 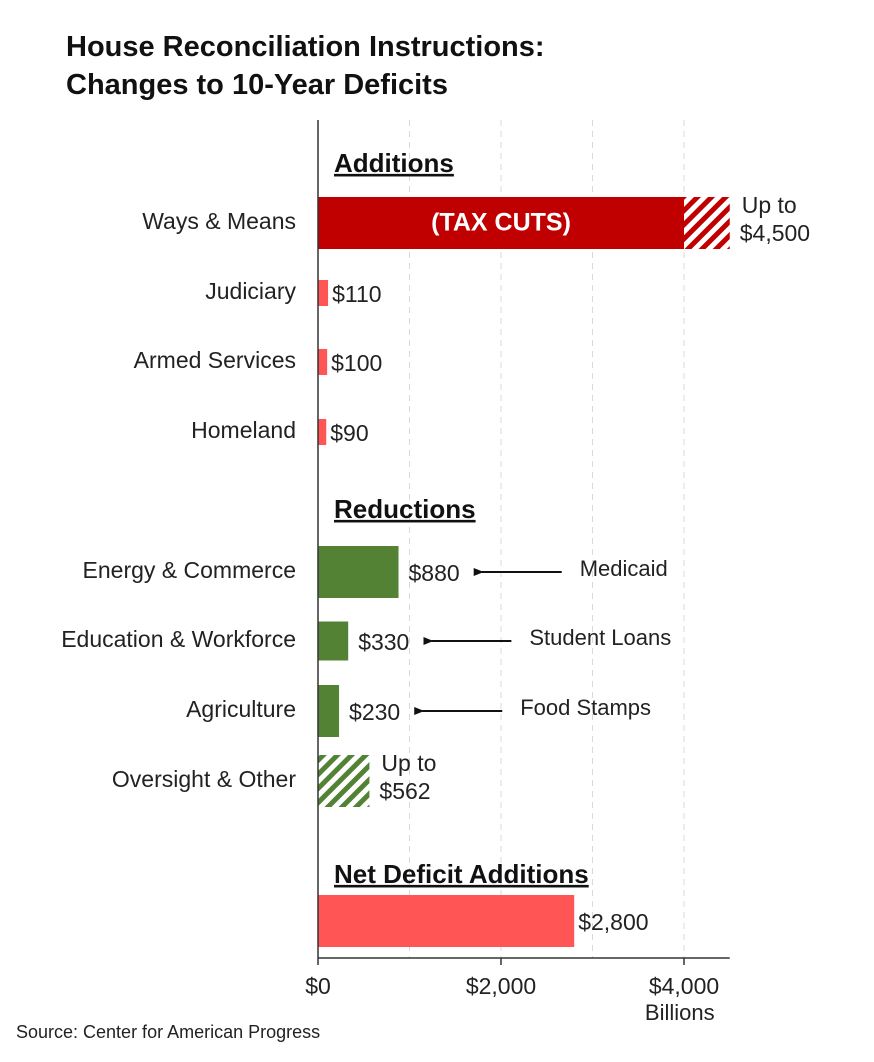 What do you see at coordinates (613, 922) in the screenshot?
I see `value-label: $2,800` at bounding box center [613, 922].